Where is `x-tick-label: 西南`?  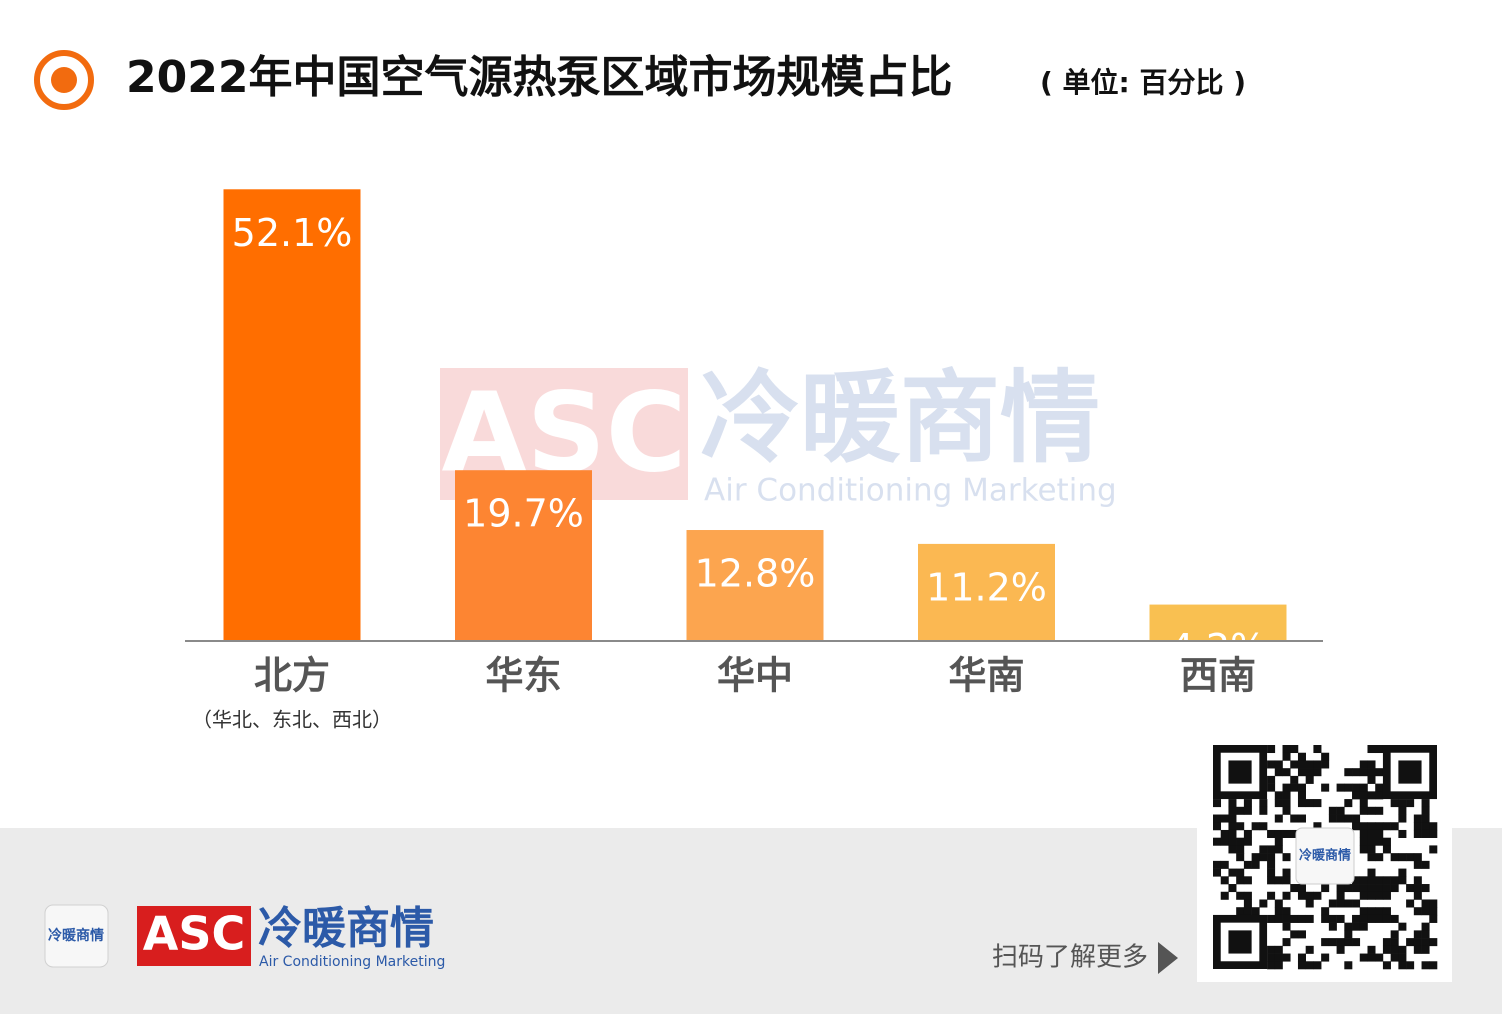 x-tick-label: 西南 is located at coordinates (1218, 676).